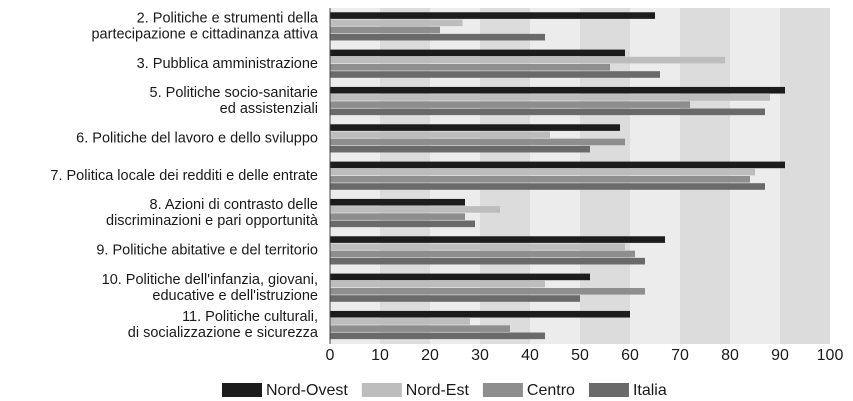  What do you see at coordinates (227, 64) in the screenshot?
I see `y-tick-label: 3. Pubblica amministrazione` at bounding box center [227, 64].